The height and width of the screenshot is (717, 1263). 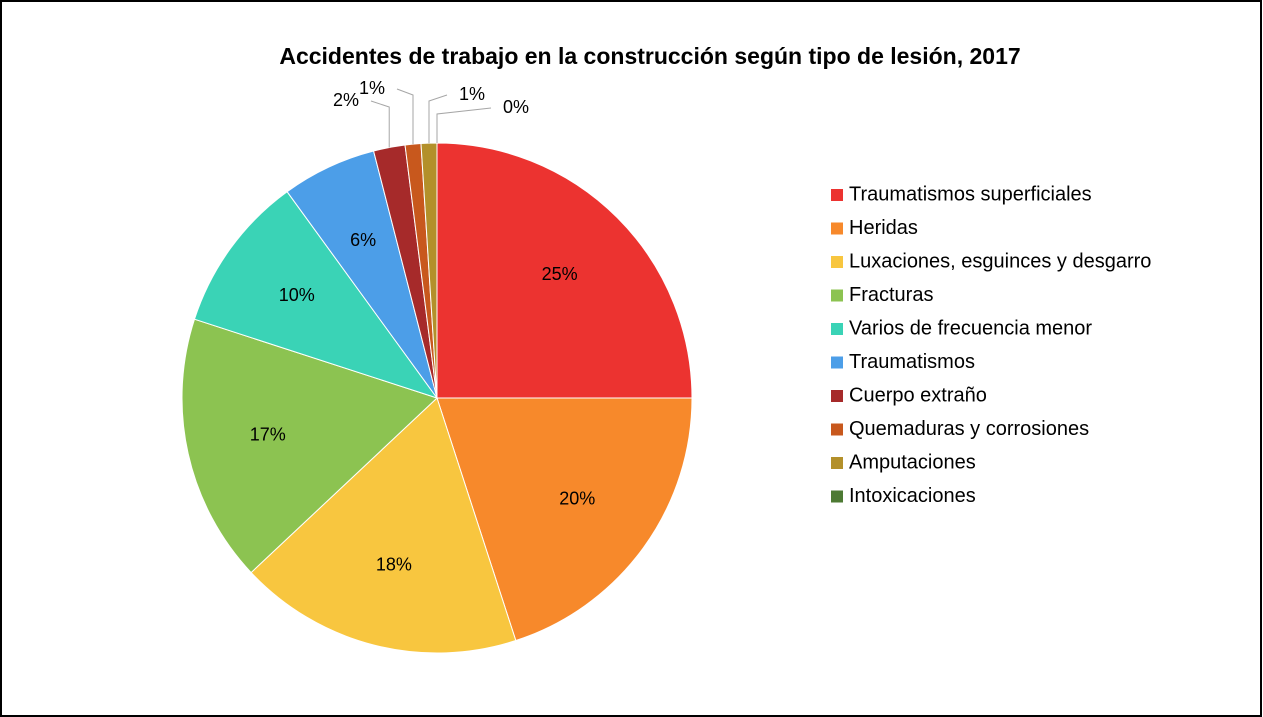 I want to click on data-label: 17%, so click(x=268, y=435).